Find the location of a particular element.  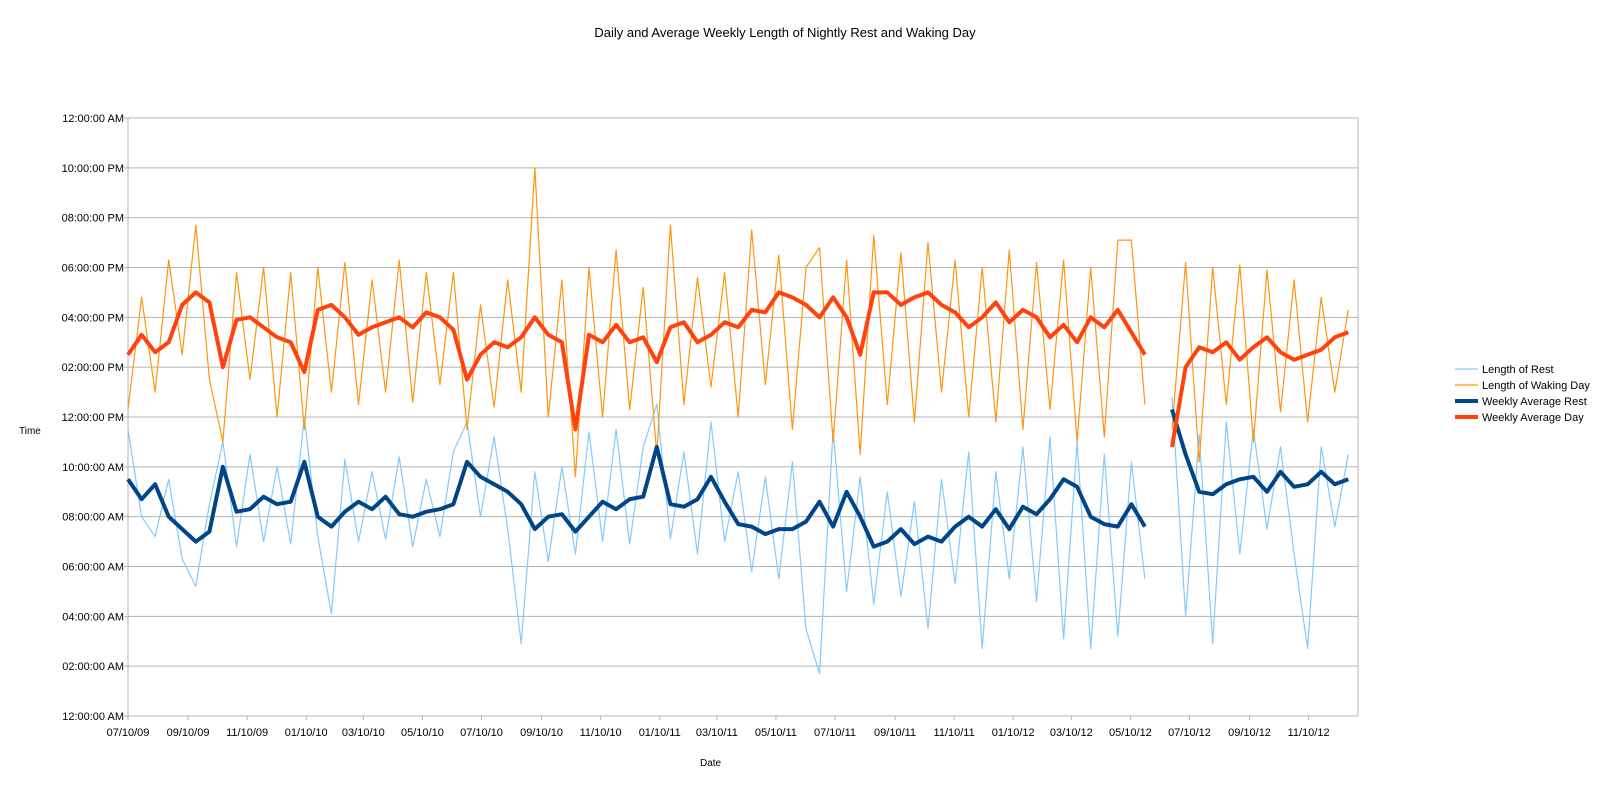

legend-item: Weekly Average Day is located at coordinates (1519, 418).